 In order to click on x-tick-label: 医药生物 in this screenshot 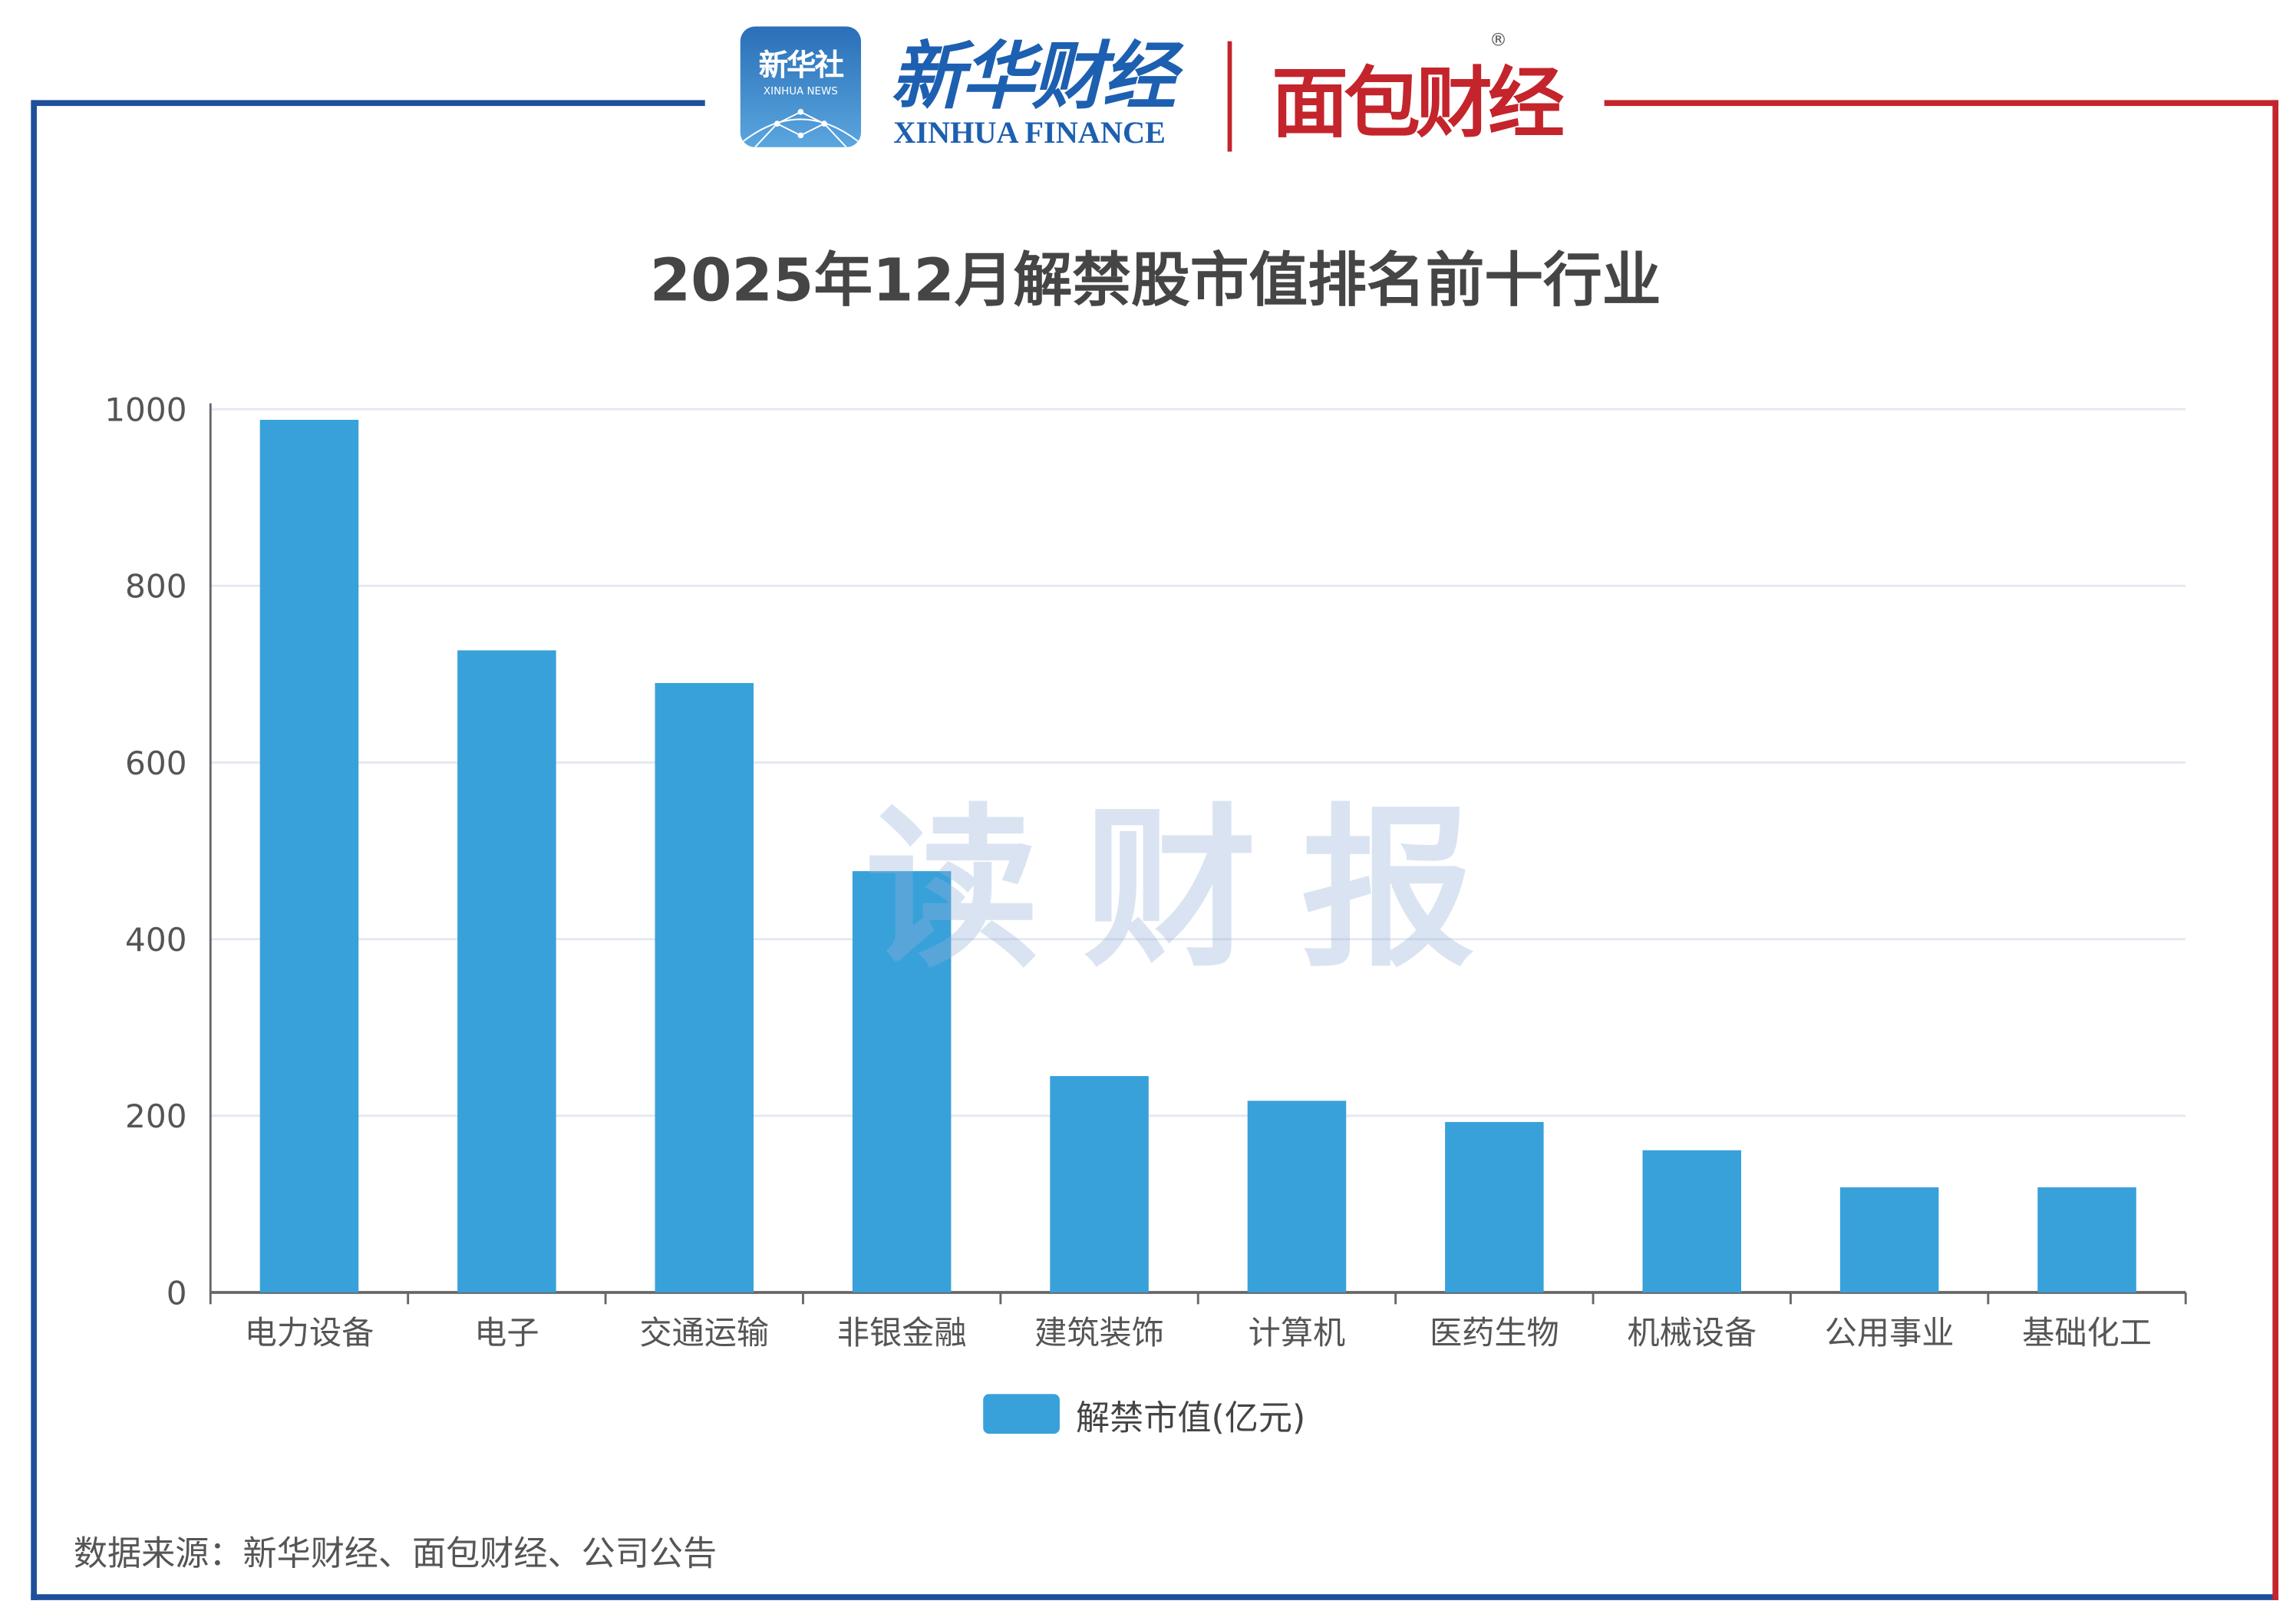, I will do `click(1494, 1333)`.